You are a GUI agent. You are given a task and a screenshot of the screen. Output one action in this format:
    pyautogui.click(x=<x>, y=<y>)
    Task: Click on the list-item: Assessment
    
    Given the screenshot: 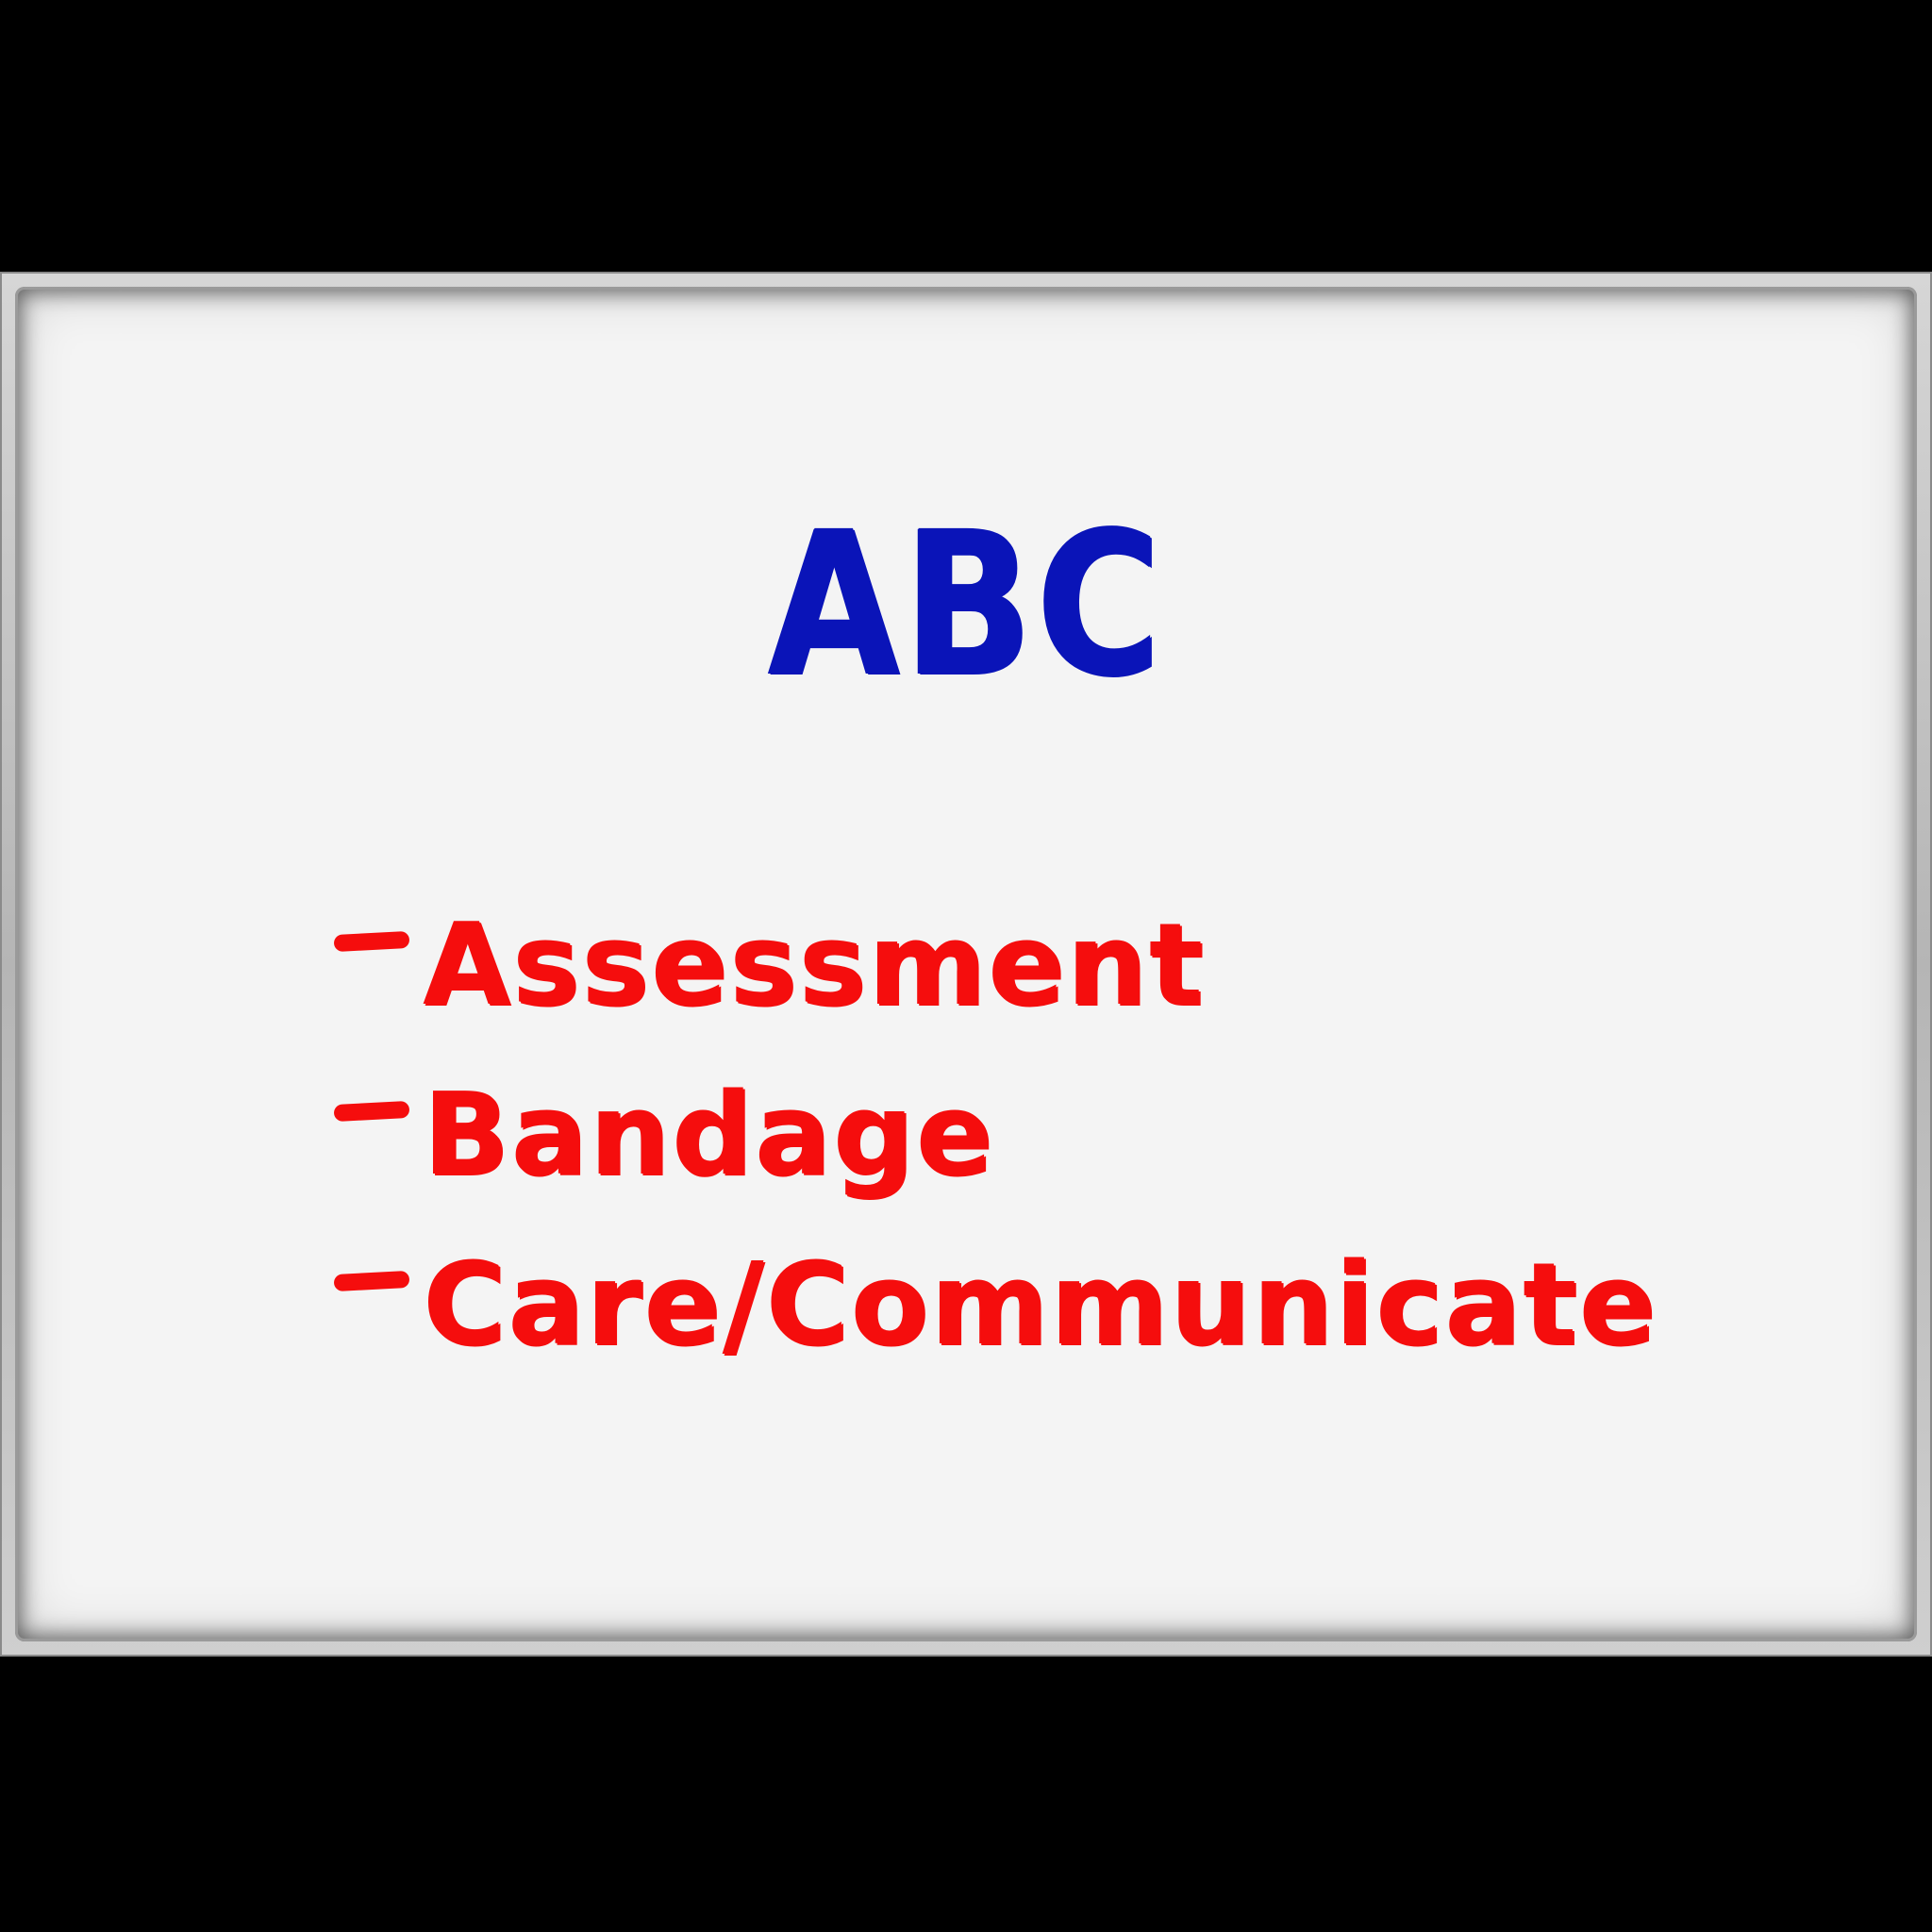 What is the action you would take?
    pyautogui.click(x=995, y=966)
    